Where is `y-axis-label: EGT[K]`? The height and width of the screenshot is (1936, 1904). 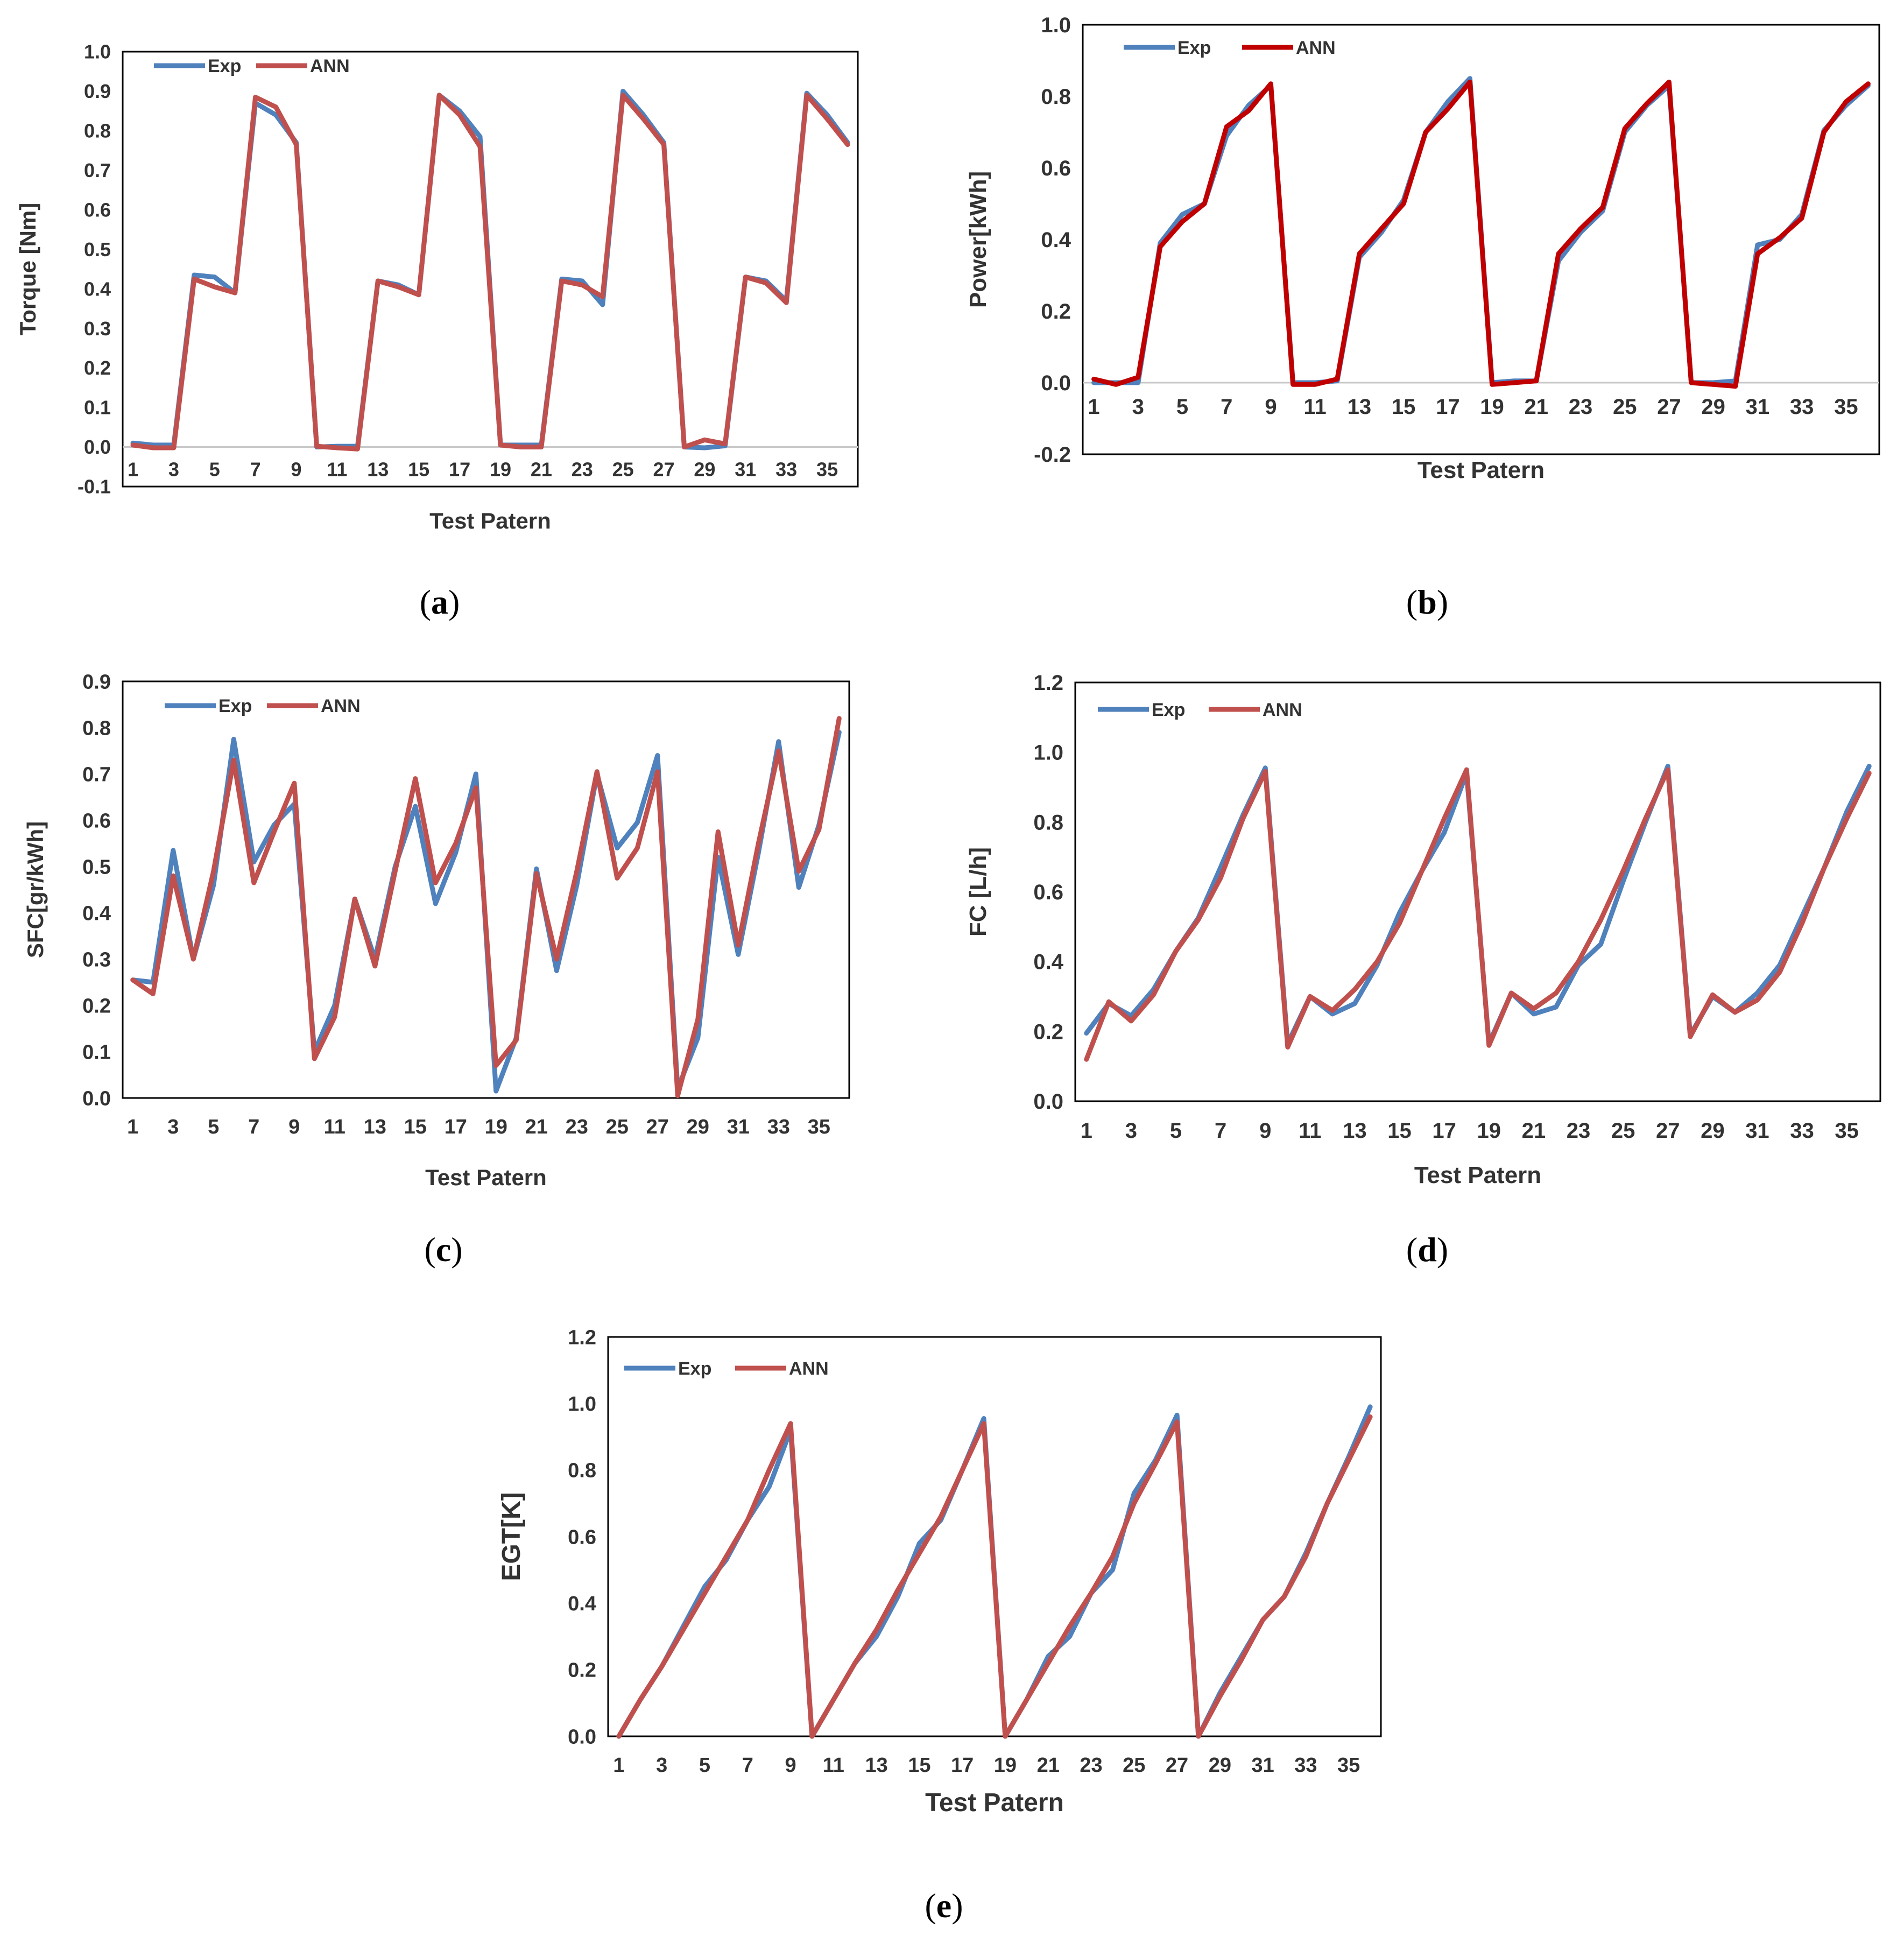 y-axis-label: EGT[K] is located at coordinates (511, 1536).